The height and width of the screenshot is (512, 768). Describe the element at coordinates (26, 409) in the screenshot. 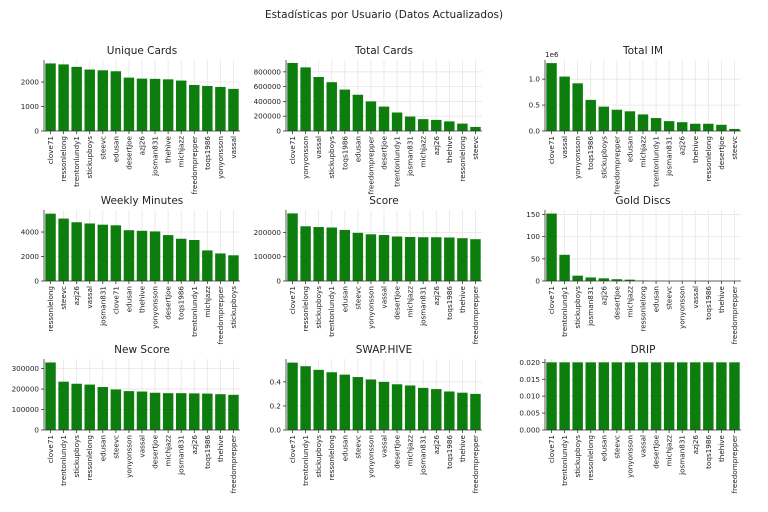

I see `y-tick-label: 100000` at that location.